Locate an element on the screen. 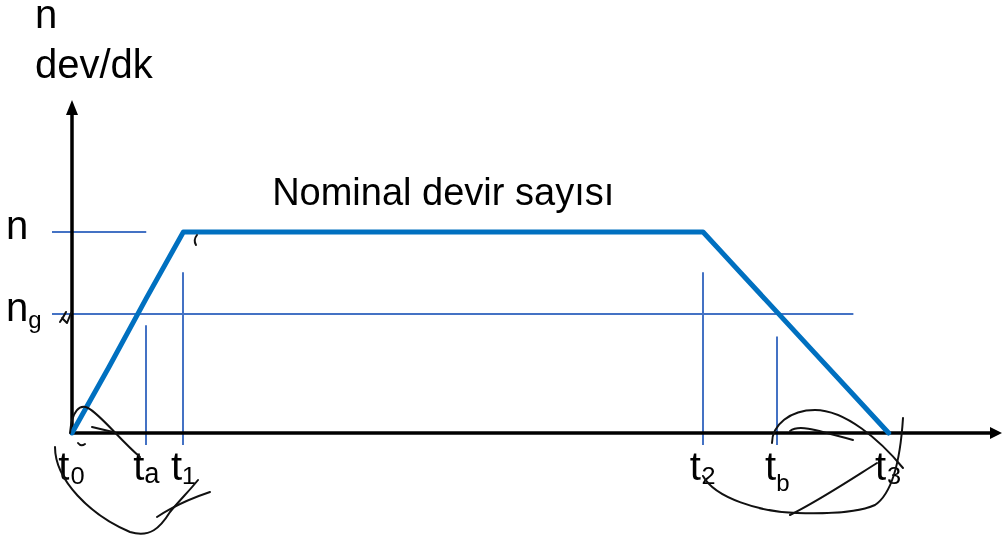 This screenshot has width=1002, height=541. y-axis-title: n dev/dk is located at coordinates (94, 43).